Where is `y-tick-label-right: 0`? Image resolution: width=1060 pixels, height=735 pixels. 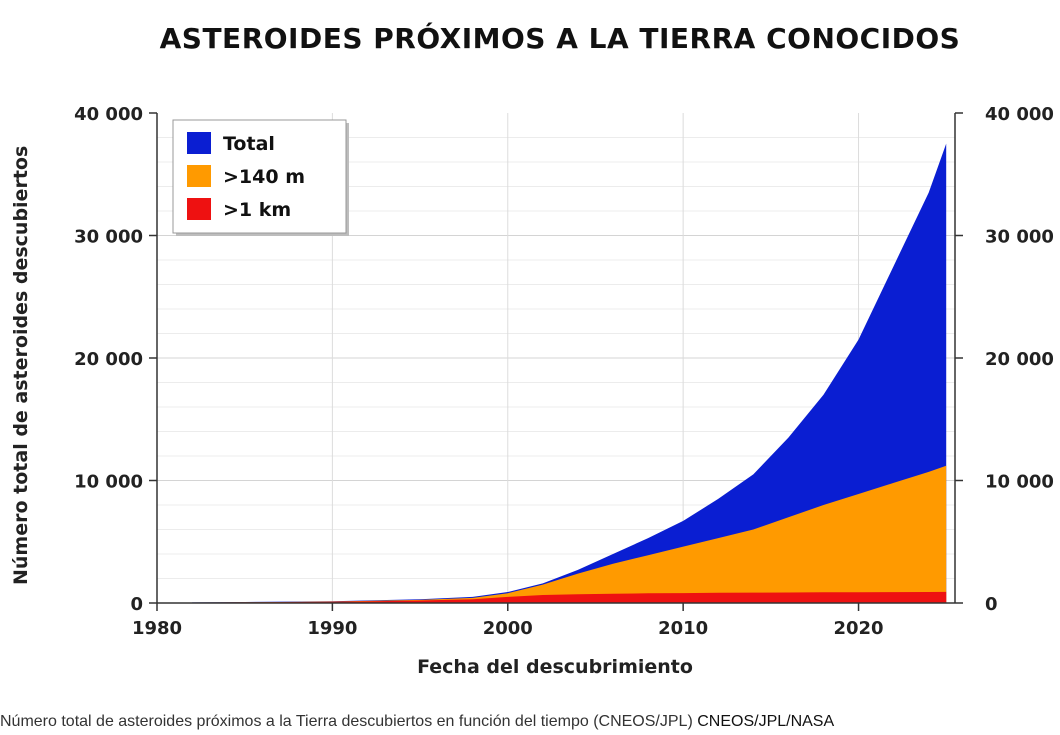 y-tick-label-right: 0 is located at coordinates (991, 604).